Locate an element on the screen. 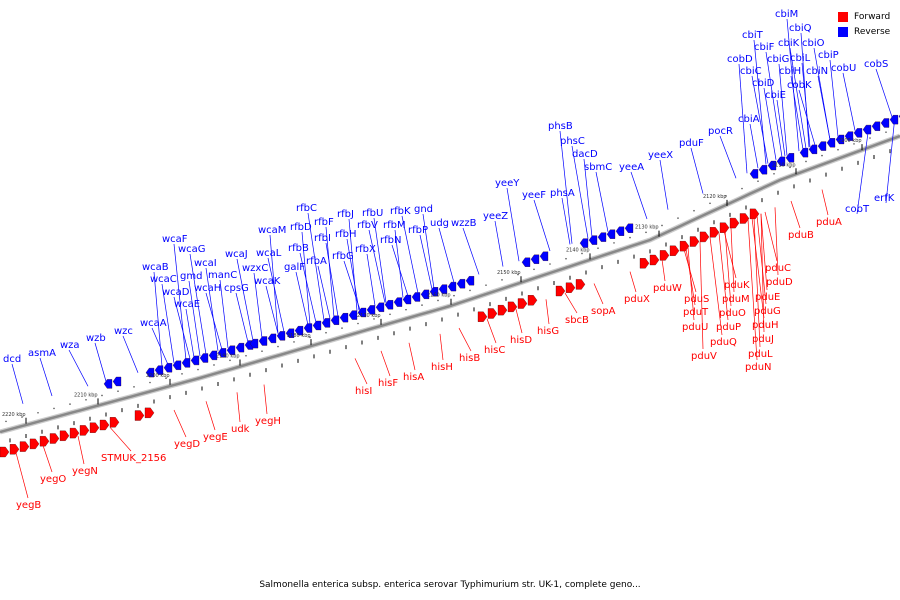 The width and height of the screenshot is (900, 600). gene-label-pduv: pduV is located at coordinates (704, 356).